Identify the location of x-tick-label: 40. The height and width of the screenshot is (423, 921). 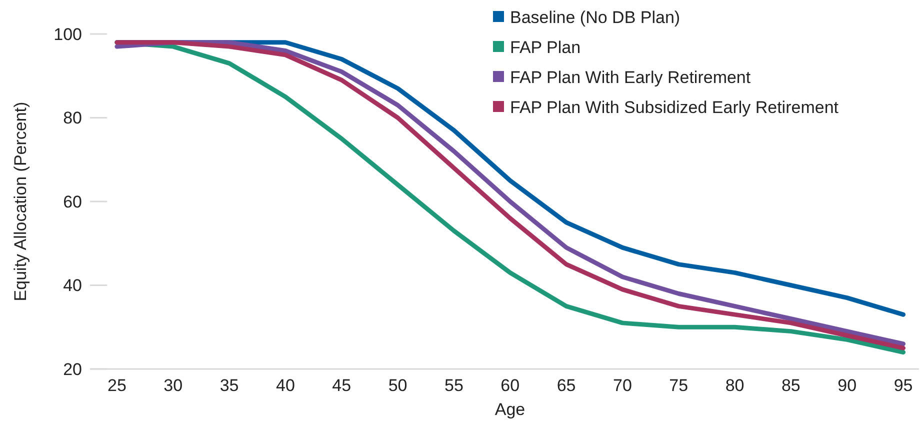
(285, 385).